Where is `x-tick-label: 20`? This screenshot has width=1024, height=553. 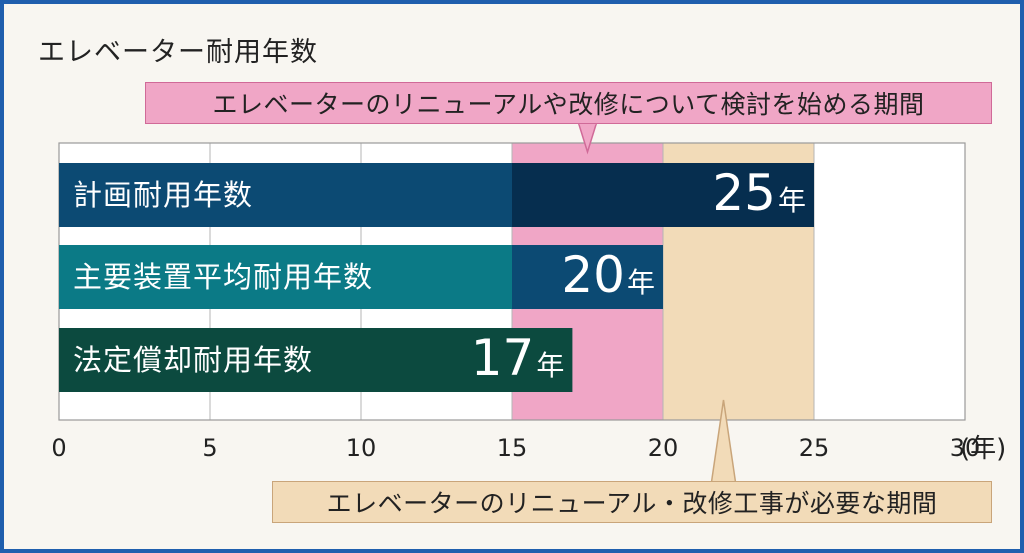 x-tick-label: 20 is located at coordinates (663, 448).